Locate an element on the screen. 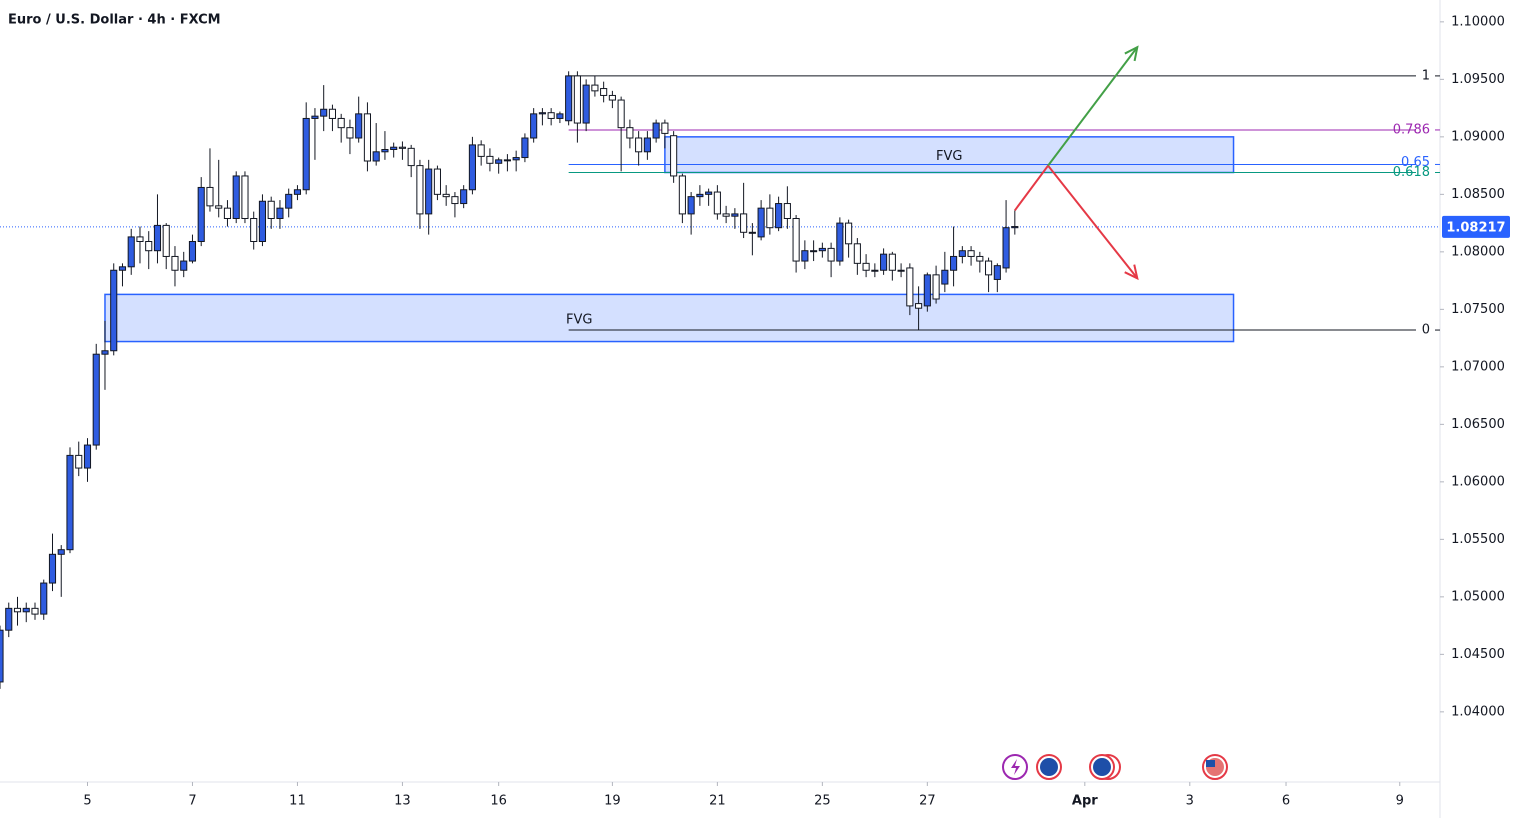 The image size is (1518, 818). y-tick-label: 1.04500 is located at coordinates (1478, 654).